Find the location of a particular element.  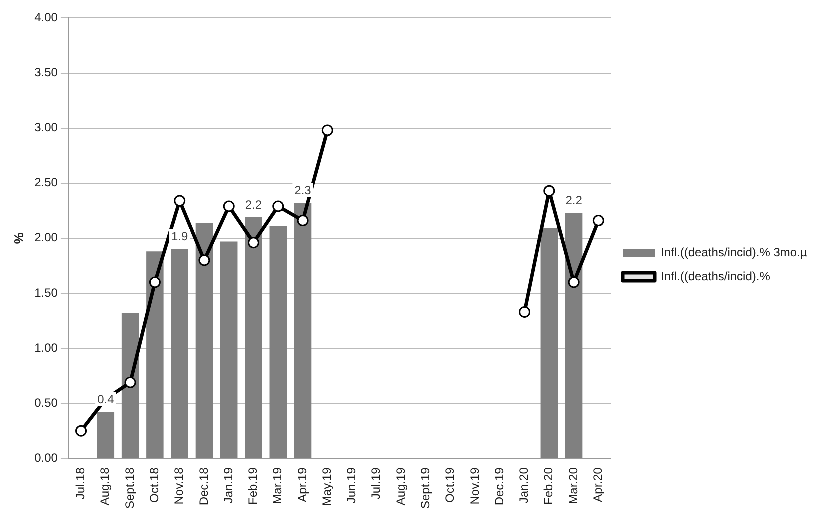

x-tick-label: Nov.19 is located at coordinates (475, 486).